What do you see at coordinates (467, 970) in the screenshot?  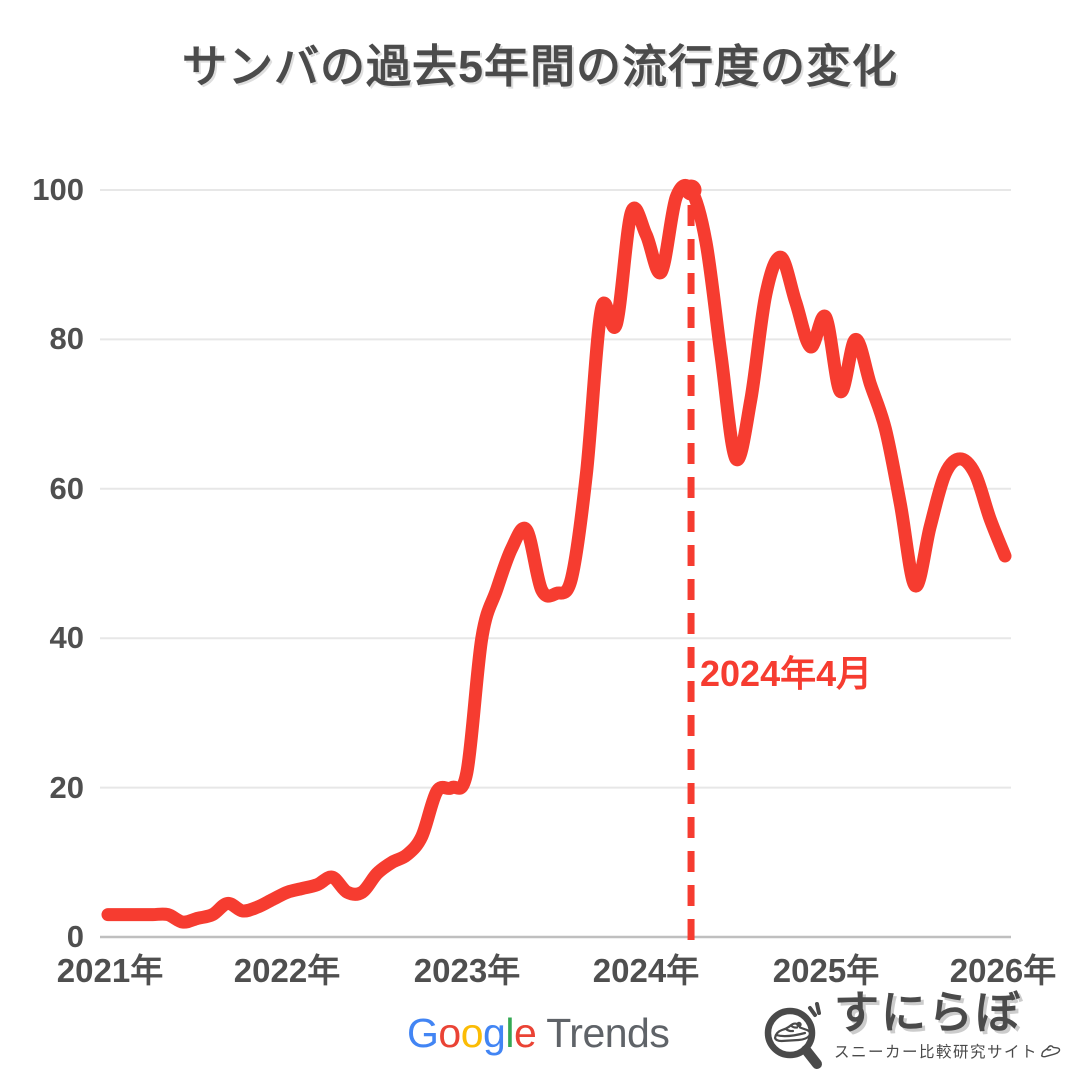 I see `x-tick-2023: 2023年` at bounding box center [467, 970].